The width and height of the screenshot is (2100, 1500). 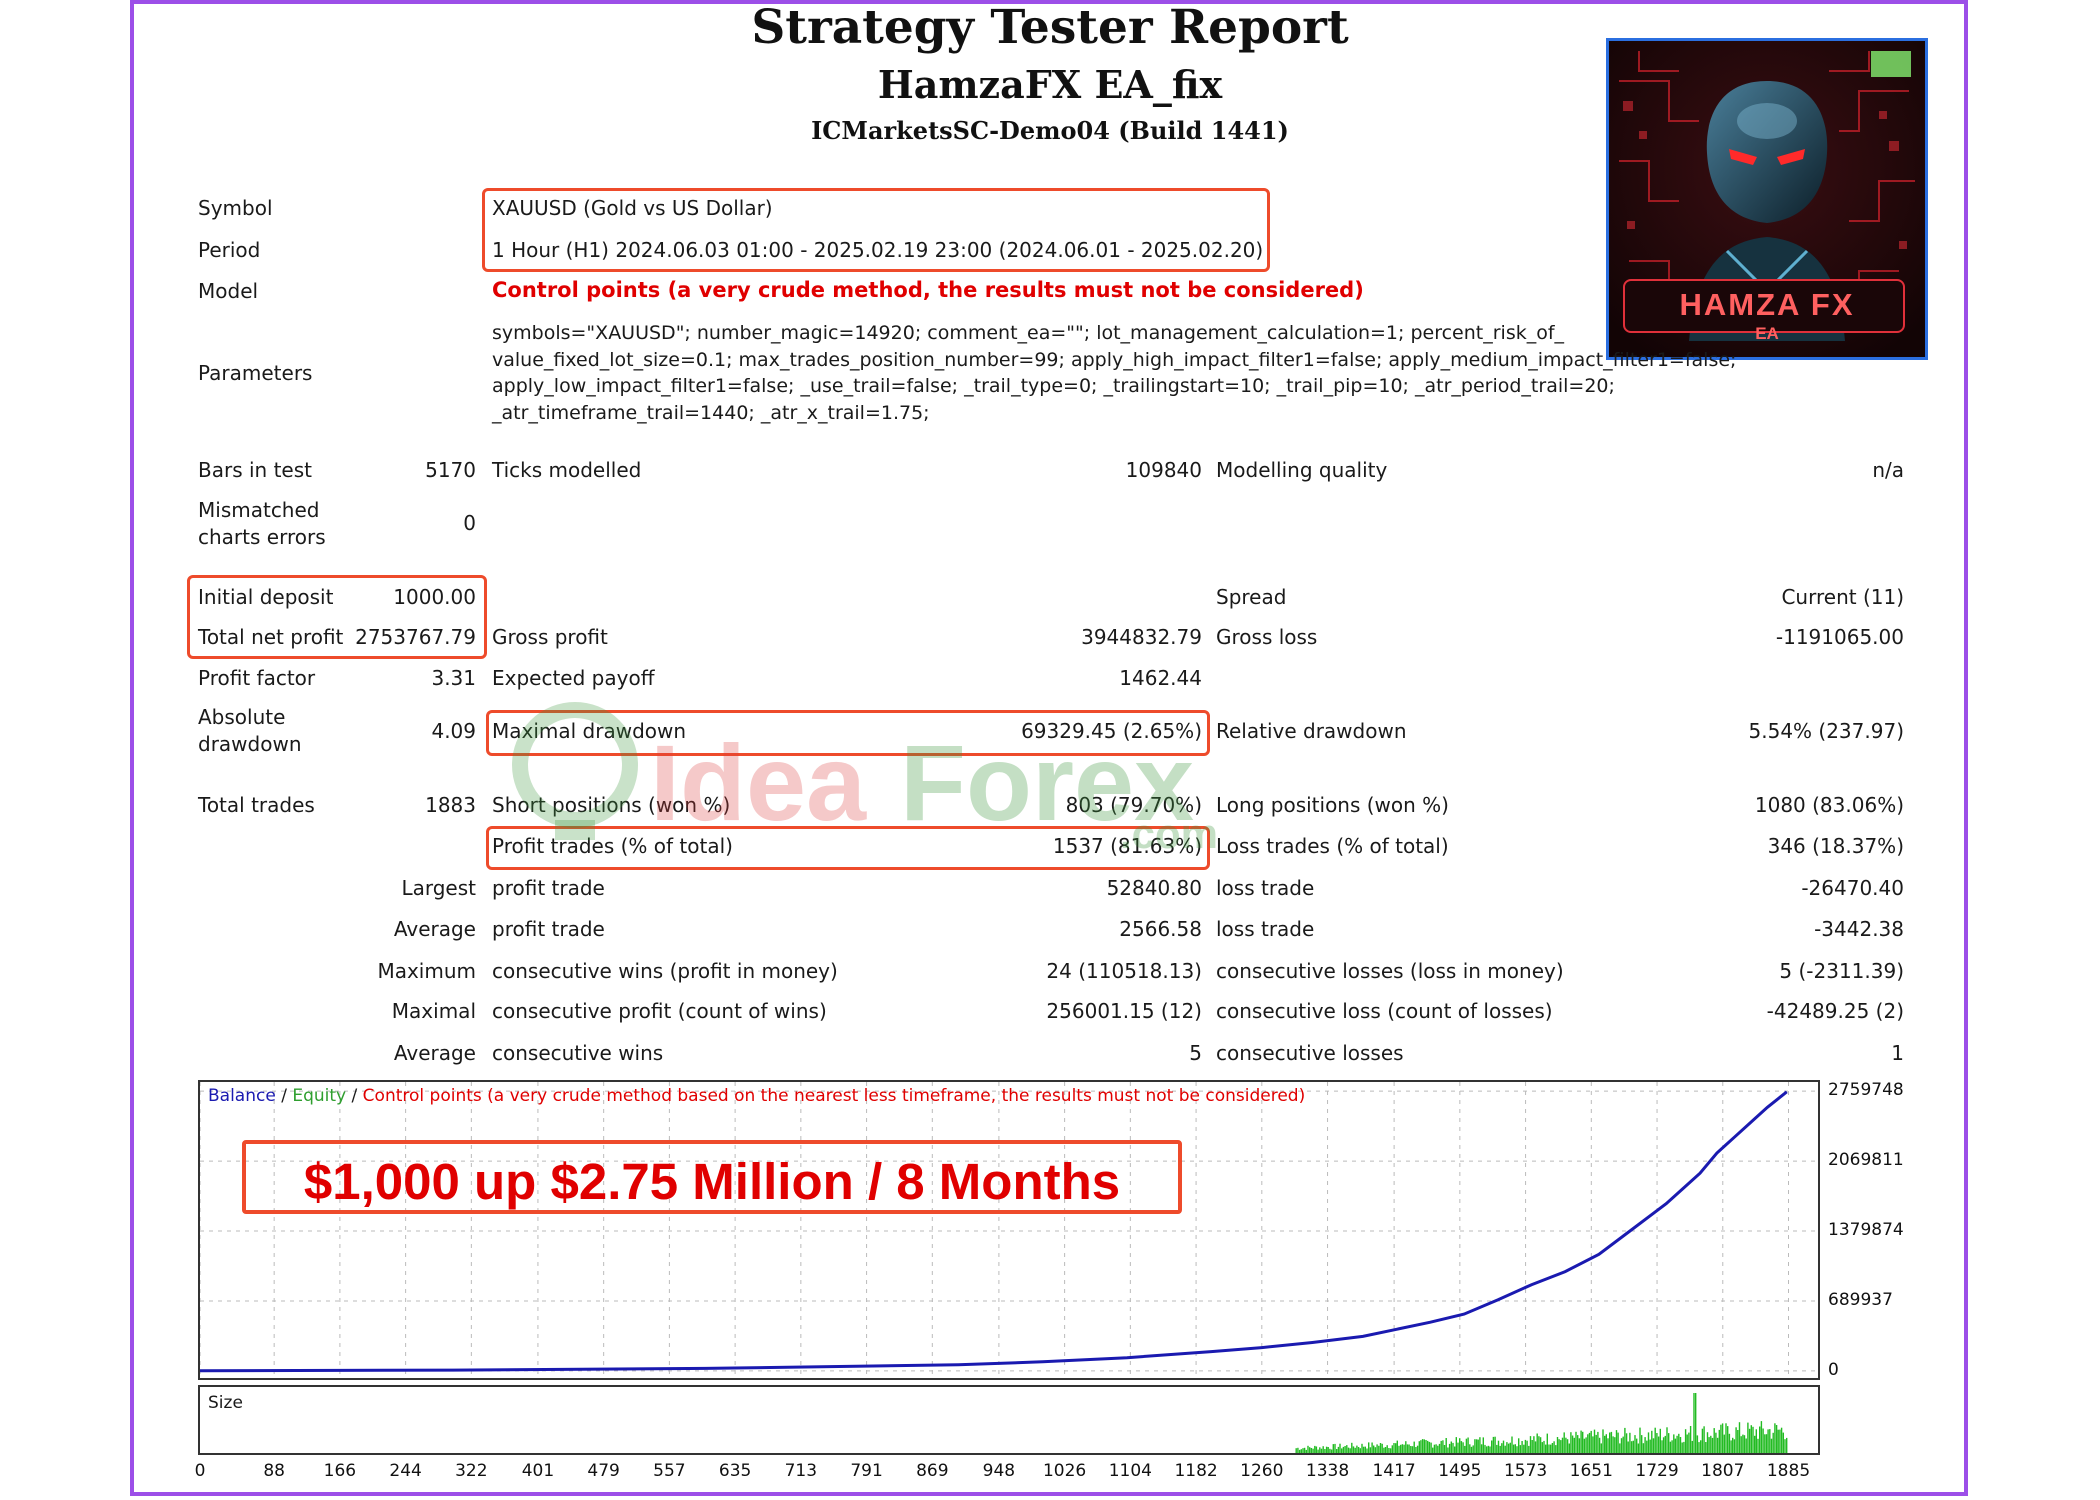 What do you see at coordinates (848, 848) in the screenshot?
I see `profit-trades-highlight` at bounding box center [848, 848].